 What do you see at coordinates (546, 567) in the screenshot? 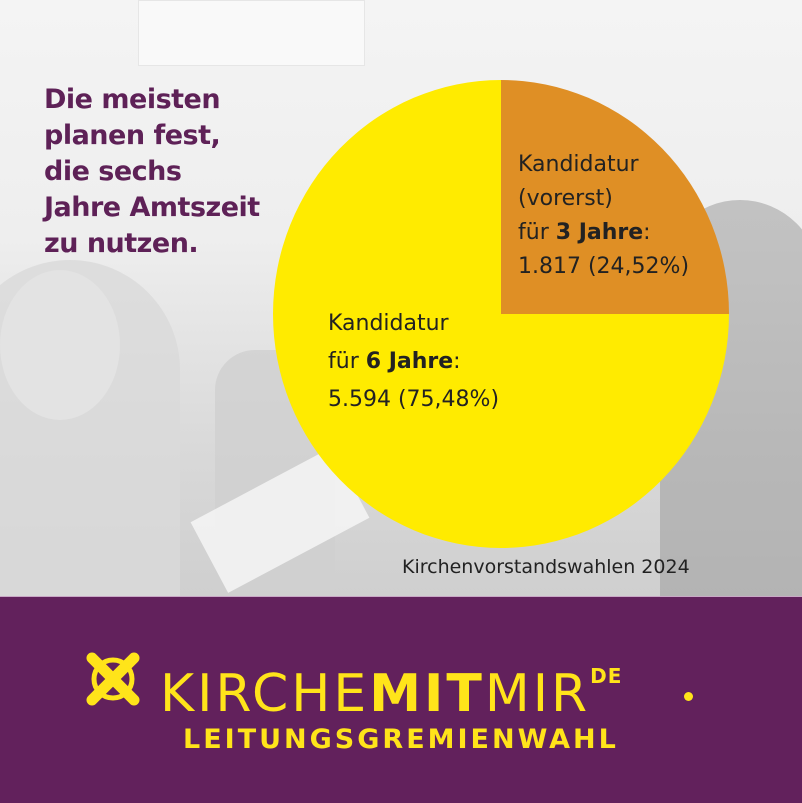
I see `source-caption: Kirchenvorstandswahlen 2024` at bounding box center [546, 567].